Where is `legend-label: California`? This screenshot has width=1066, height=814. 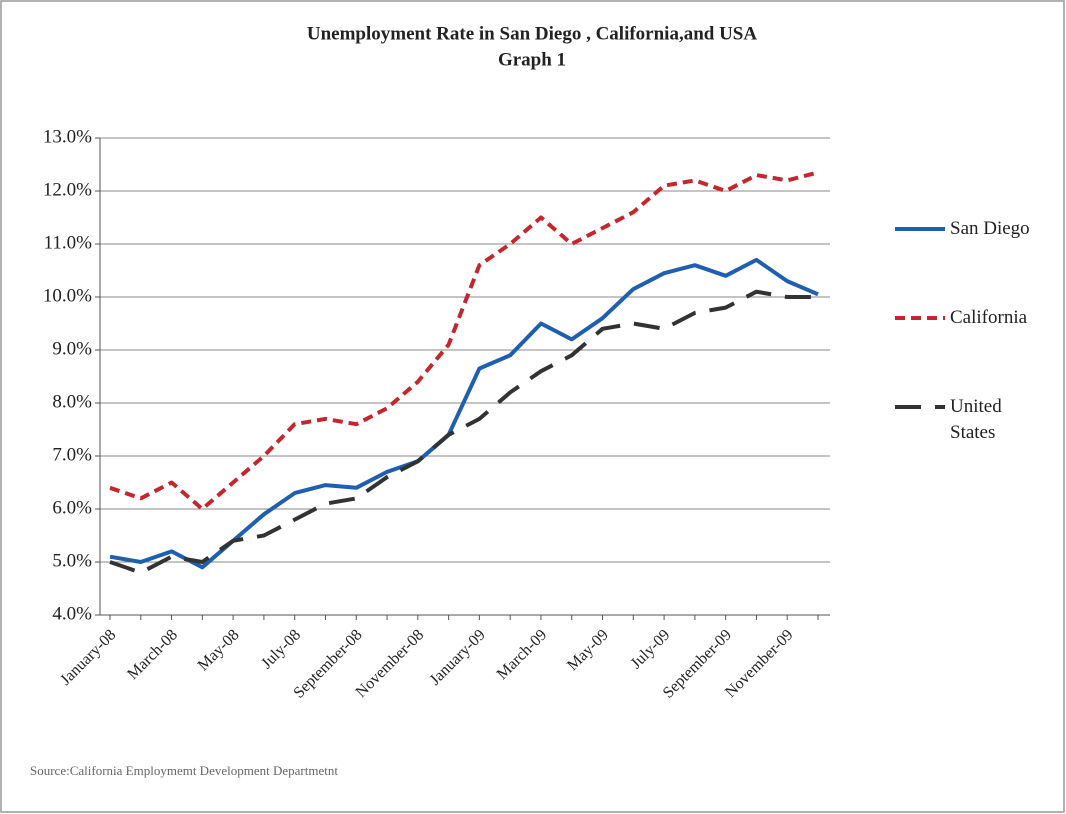
legend-label: California is located at coordinates (989, 317).